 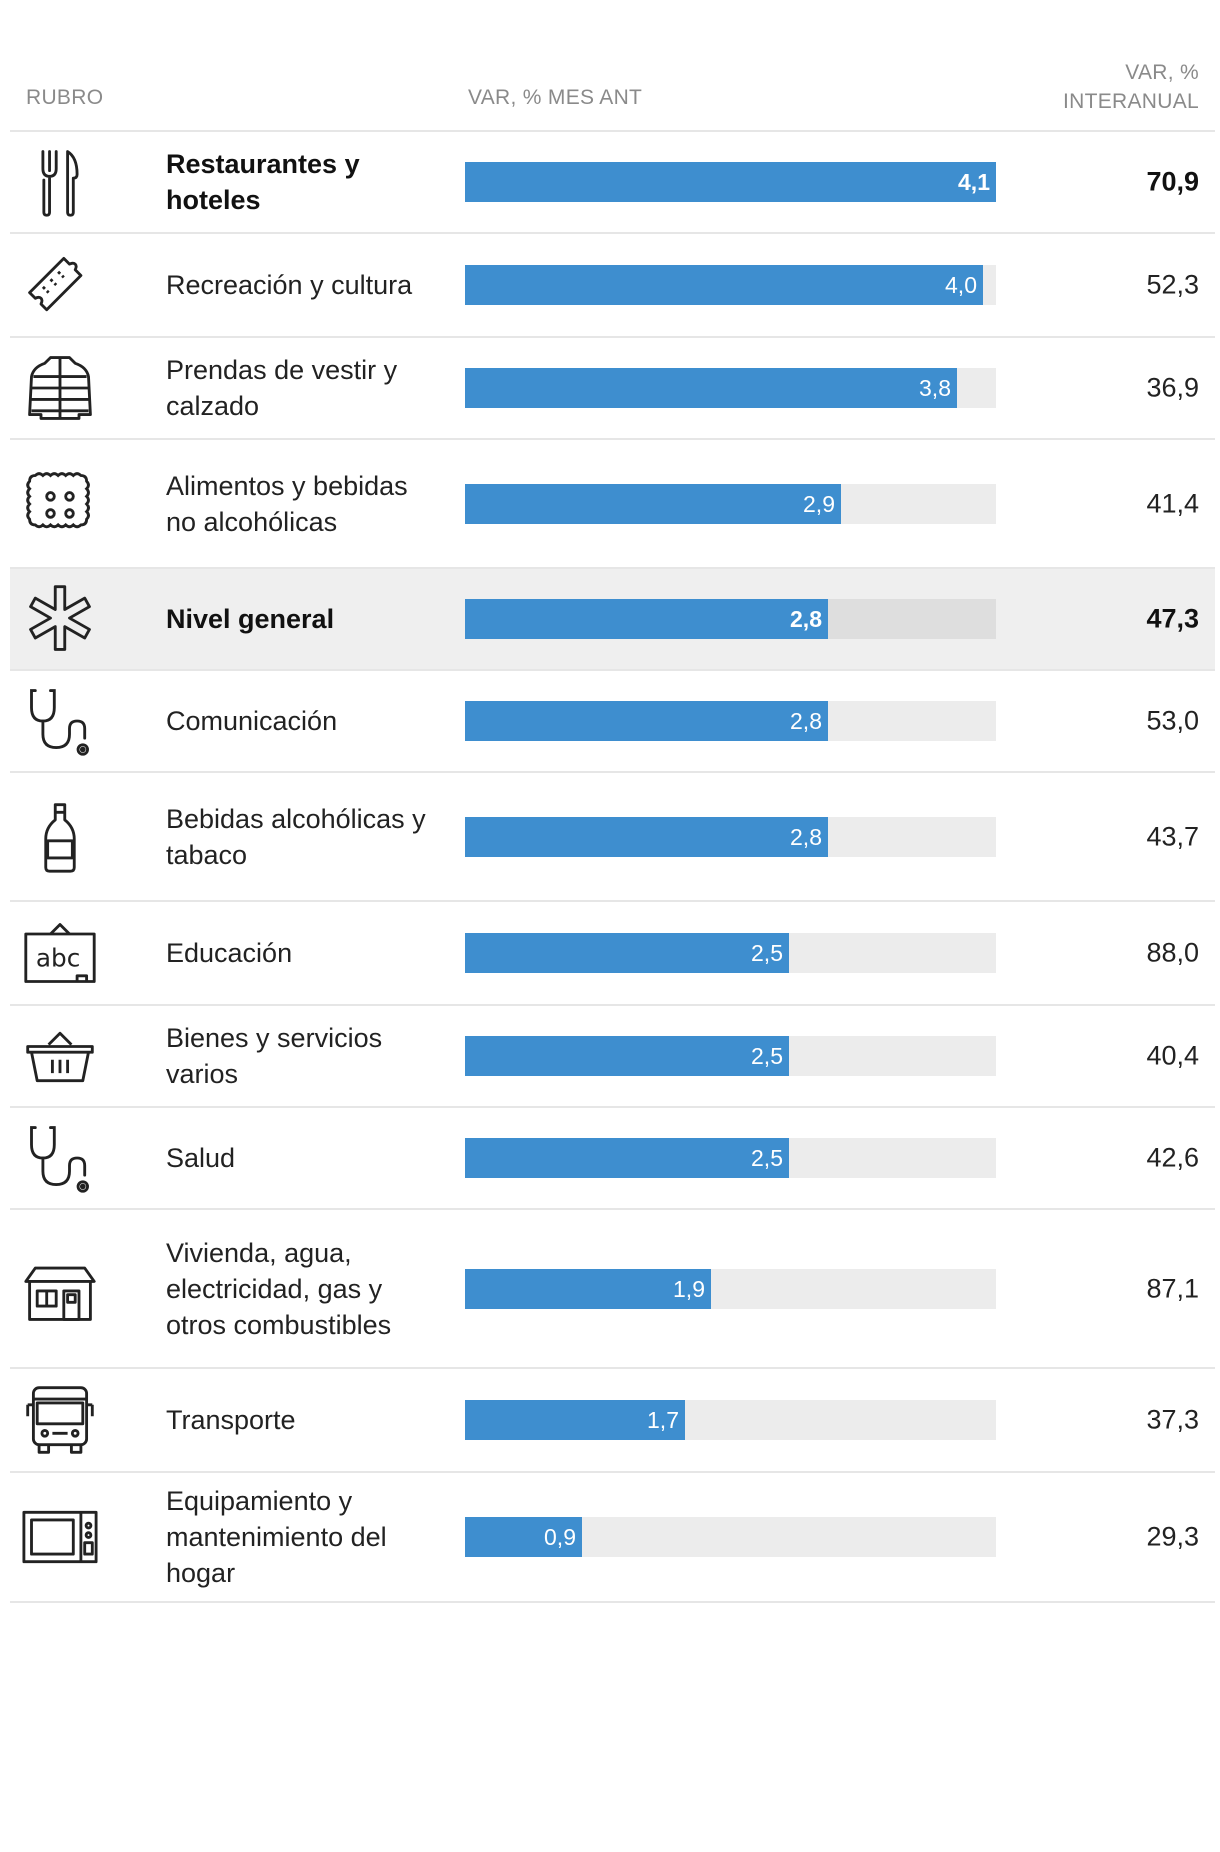 I want to click on cracker-icon, so click(x=60, y=504).